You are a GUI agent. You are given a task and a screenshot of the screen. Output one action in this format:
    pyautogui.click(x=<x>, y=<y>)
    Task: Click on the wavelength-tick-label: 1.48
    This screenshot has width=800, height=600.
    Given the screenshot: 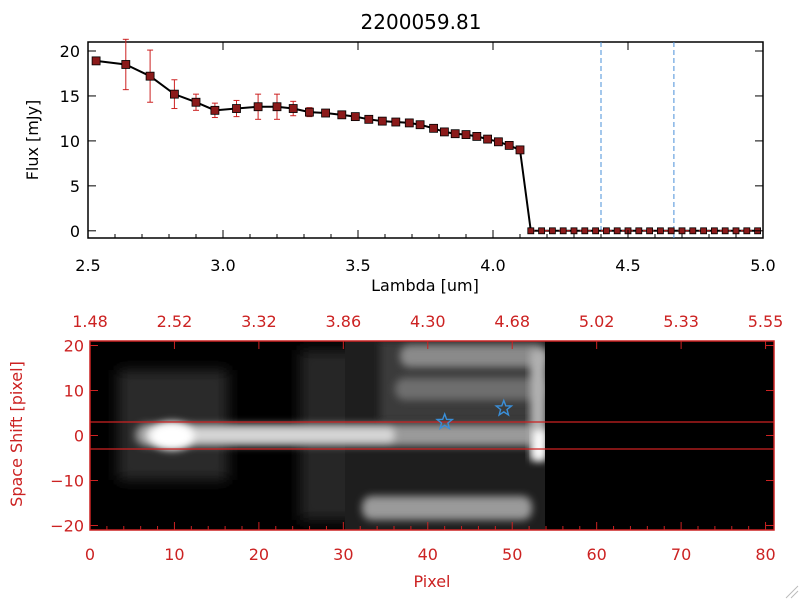 What is the action you would take?
    pyautogui.click(x=90, y=321)
    